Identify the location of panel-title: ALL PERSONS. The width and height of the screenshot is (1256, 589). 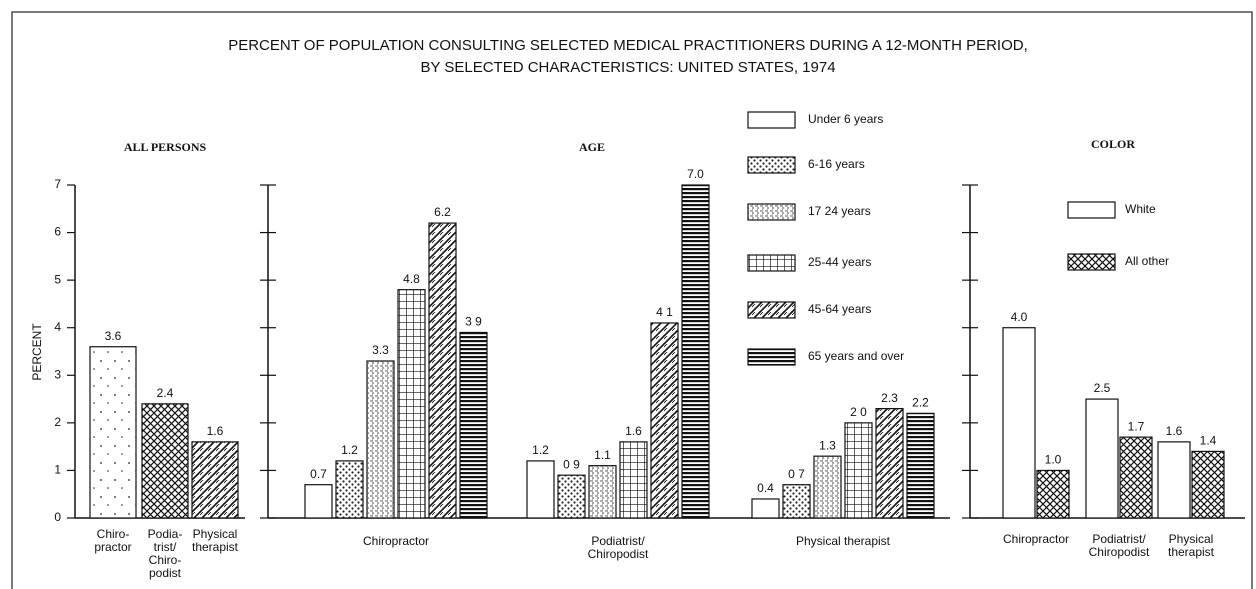
(165, 147).